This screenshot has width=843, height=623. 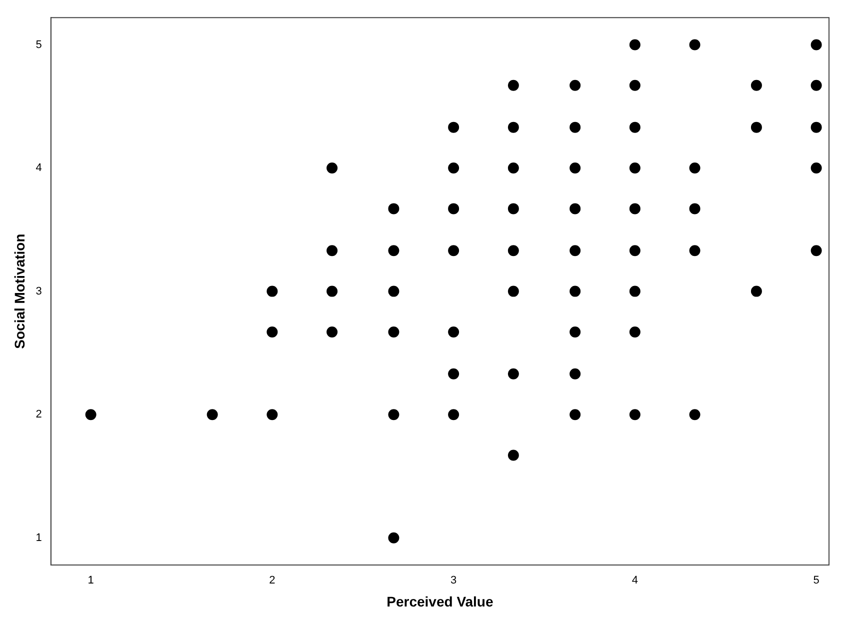 What do you see at coordinates (39, 538) in the screenshot?
I see `y-tick-label: 1` at bounding box center [39, 538].